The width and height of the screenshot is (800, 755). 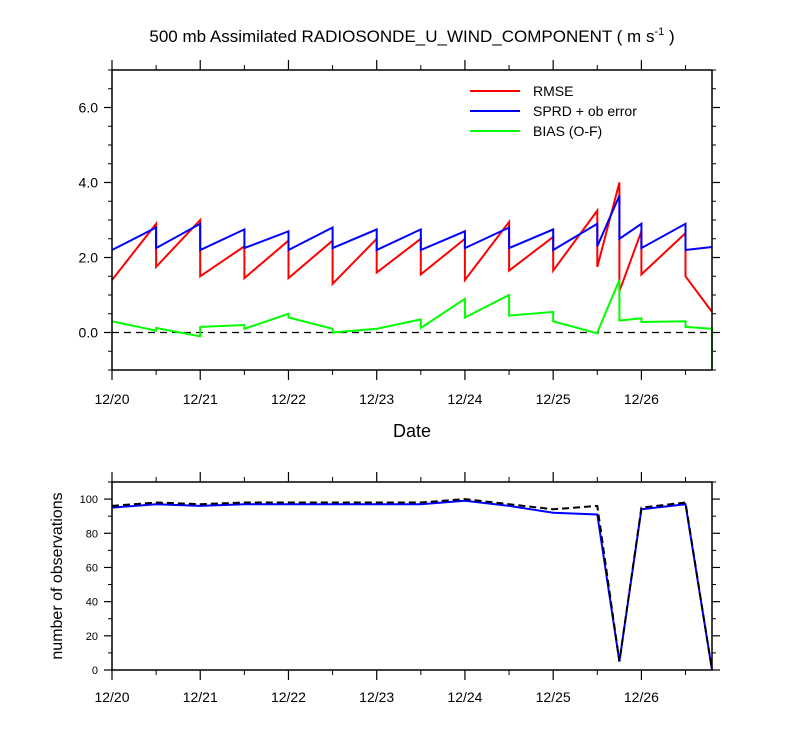 I want to click on top-series-rmse, so click(x=412, y=247).